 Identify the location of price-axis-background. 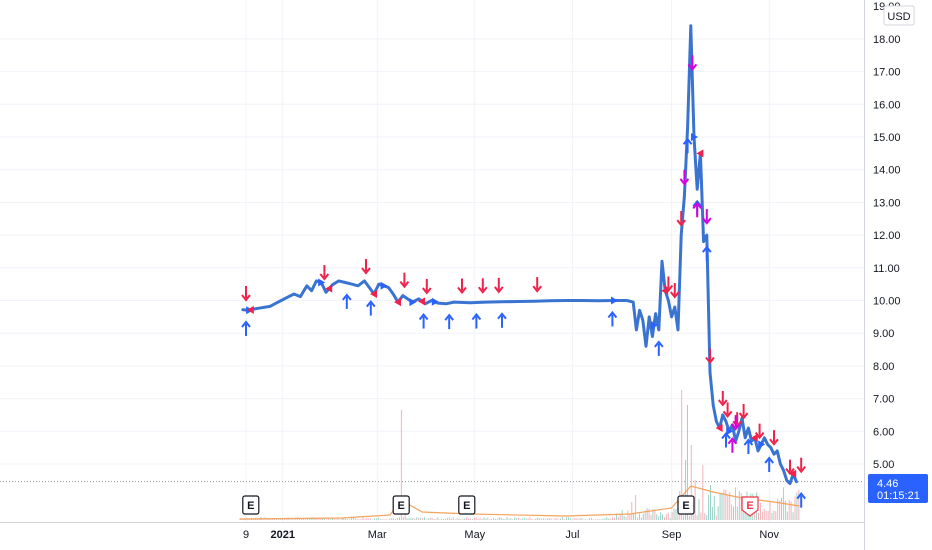
(898, 275).